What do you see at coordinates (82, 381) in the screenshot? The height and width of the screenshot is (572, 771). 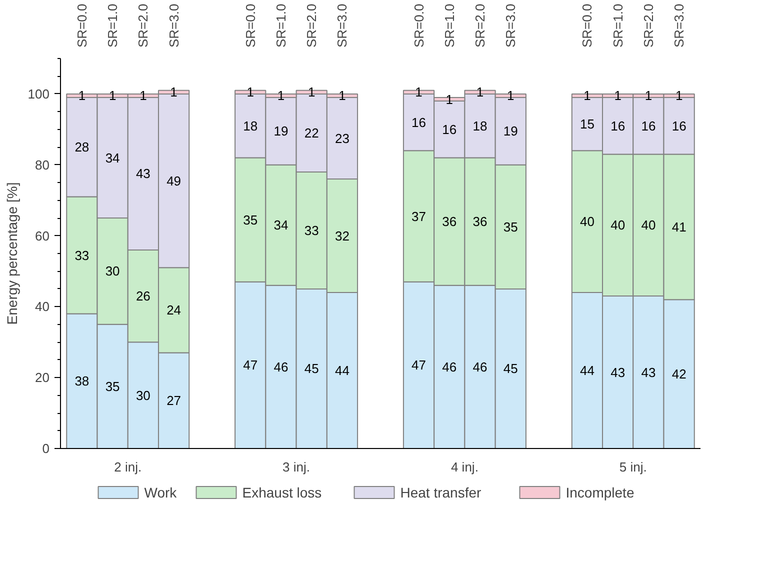 I see `data-label: 38` at bounding box center [82, 381].